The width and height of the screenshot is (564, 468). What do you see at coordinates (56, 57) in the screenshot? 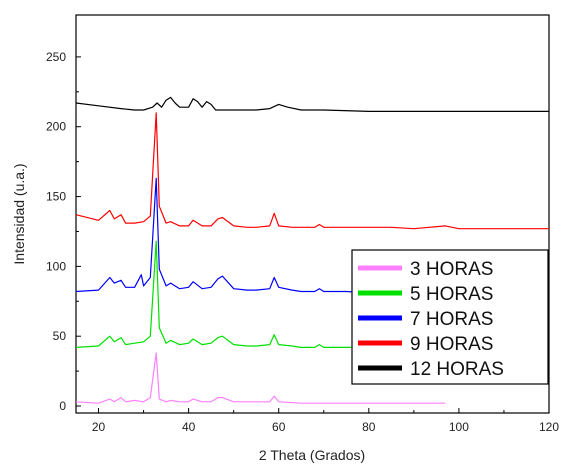
I see `y-tick-label: 250` at bounding box center [56, 57].